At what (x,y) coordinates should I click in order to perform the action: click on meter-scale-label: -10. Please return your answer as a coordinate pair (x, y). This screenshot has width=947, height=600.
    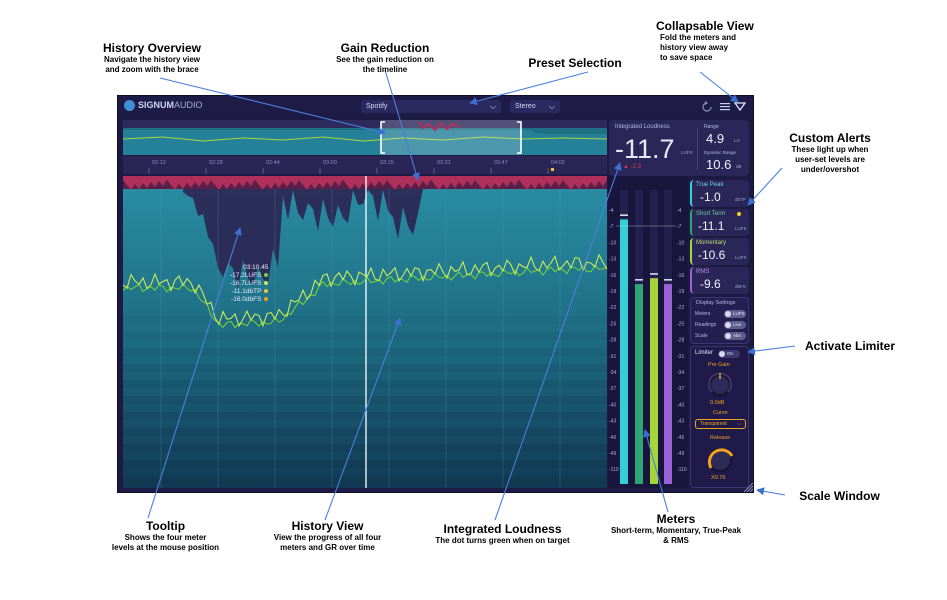
    Looking at the image, I should click on (680, 243).